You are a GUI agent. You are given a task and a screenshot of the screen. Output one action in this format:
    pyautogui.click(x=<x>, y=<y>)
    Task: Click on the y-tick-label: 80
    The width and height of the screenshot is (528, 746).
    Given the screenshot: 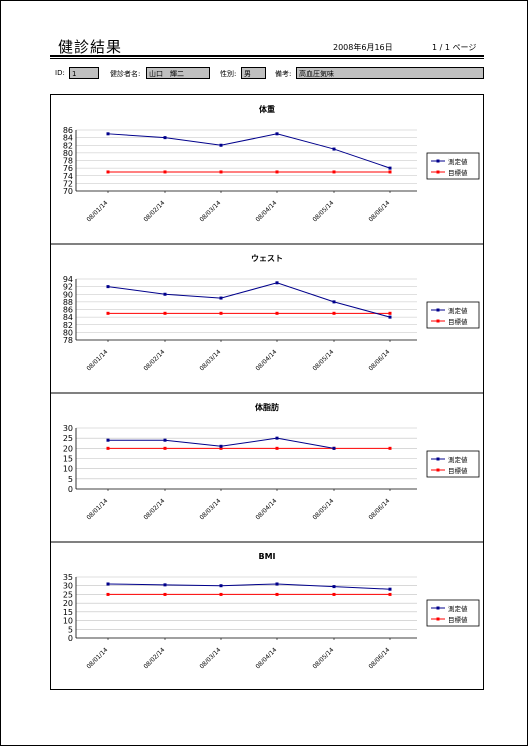 What is the action you would take?
    pyautogui.click(x=68, y=332)
    